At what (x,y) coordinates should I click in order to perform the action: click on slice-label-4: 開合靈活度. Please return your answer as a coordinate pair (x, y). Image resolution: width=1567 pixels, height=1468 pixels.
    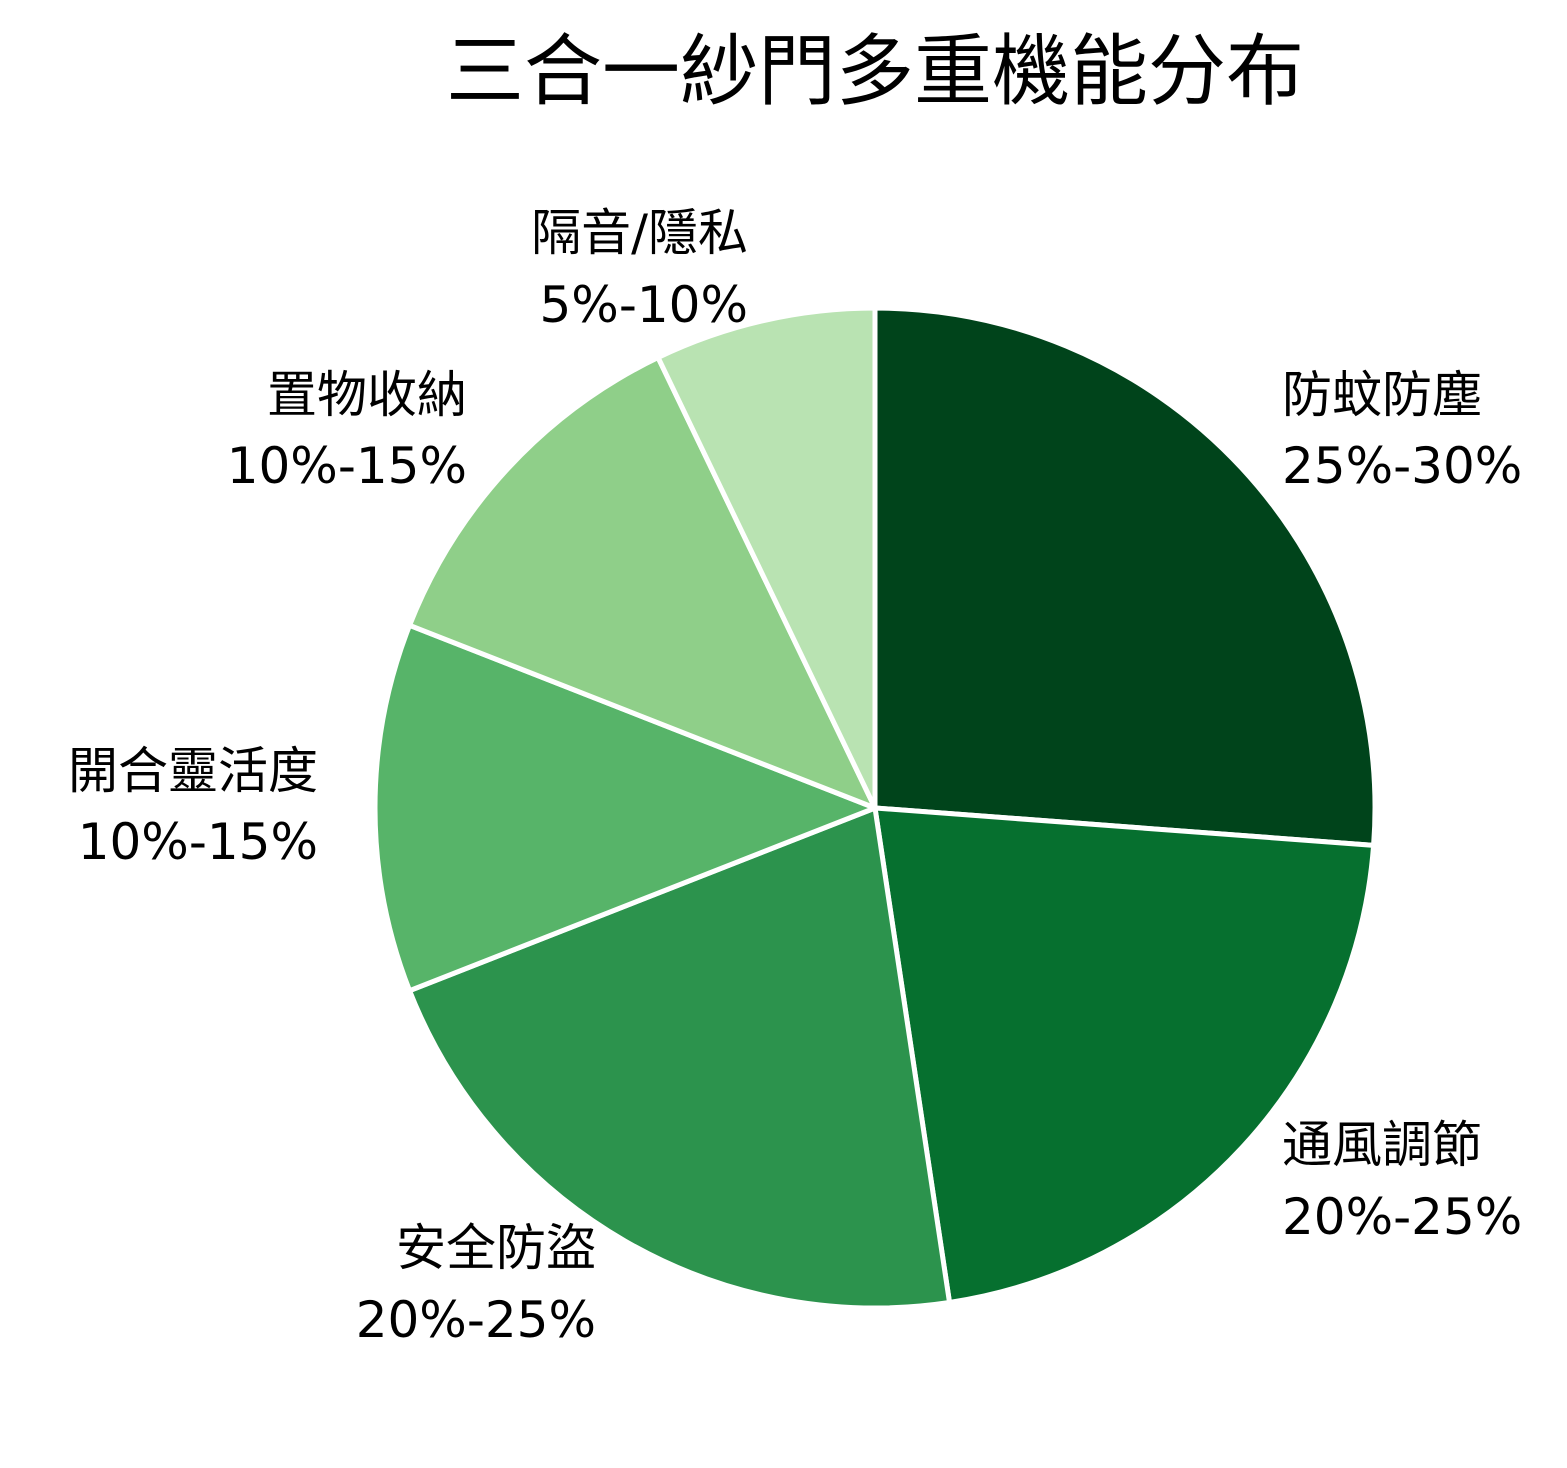
    Looking at the image, I should click on (193, 771).